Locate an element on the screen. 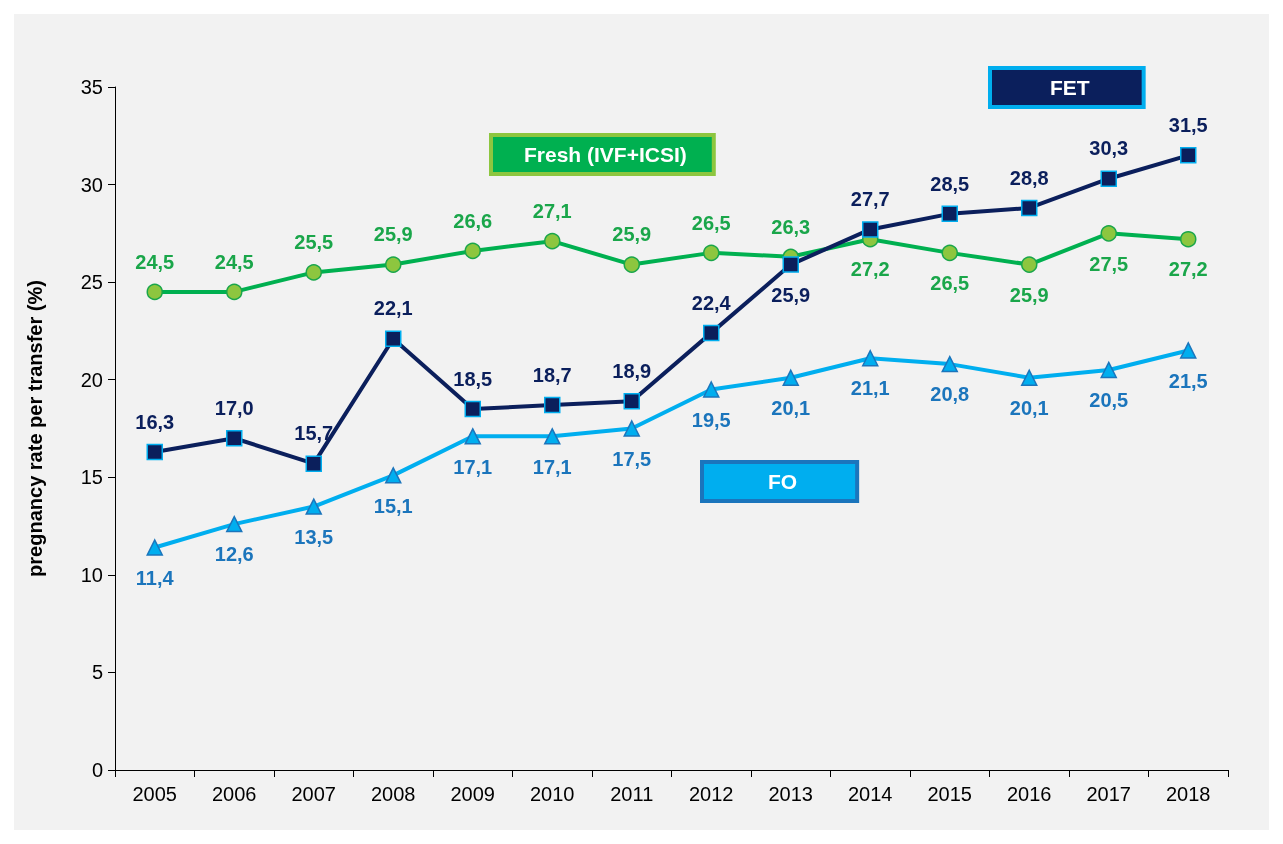 Image resolution: width=1283 pixels, height=844 pixels. y-tick-label: 10 is located at coordinates (91, 574).